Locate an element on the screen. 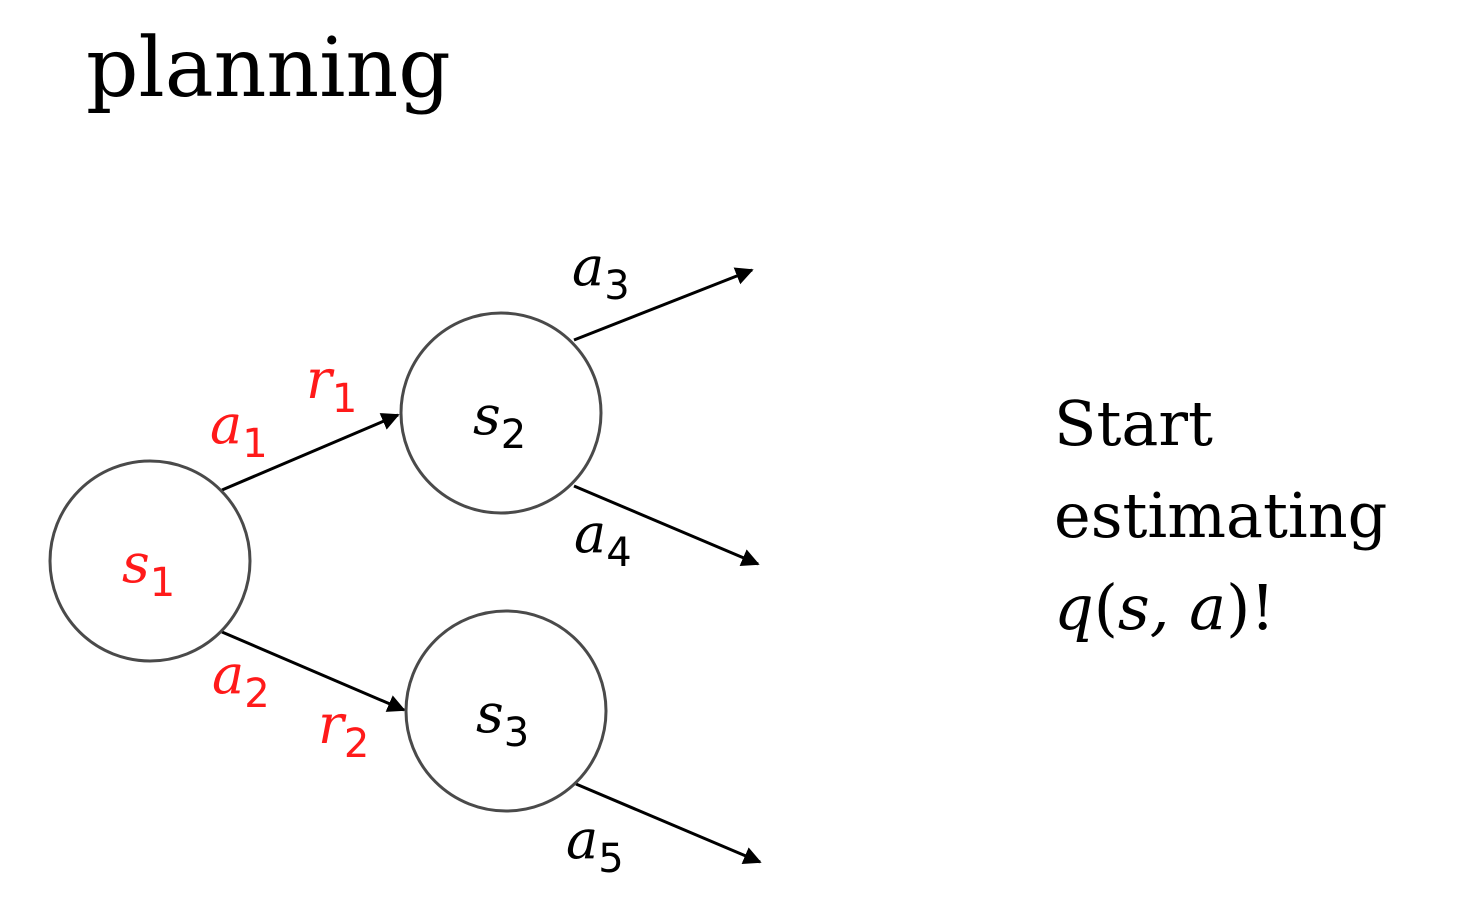  s2-symbol: s is located at coordinates (487, 415).